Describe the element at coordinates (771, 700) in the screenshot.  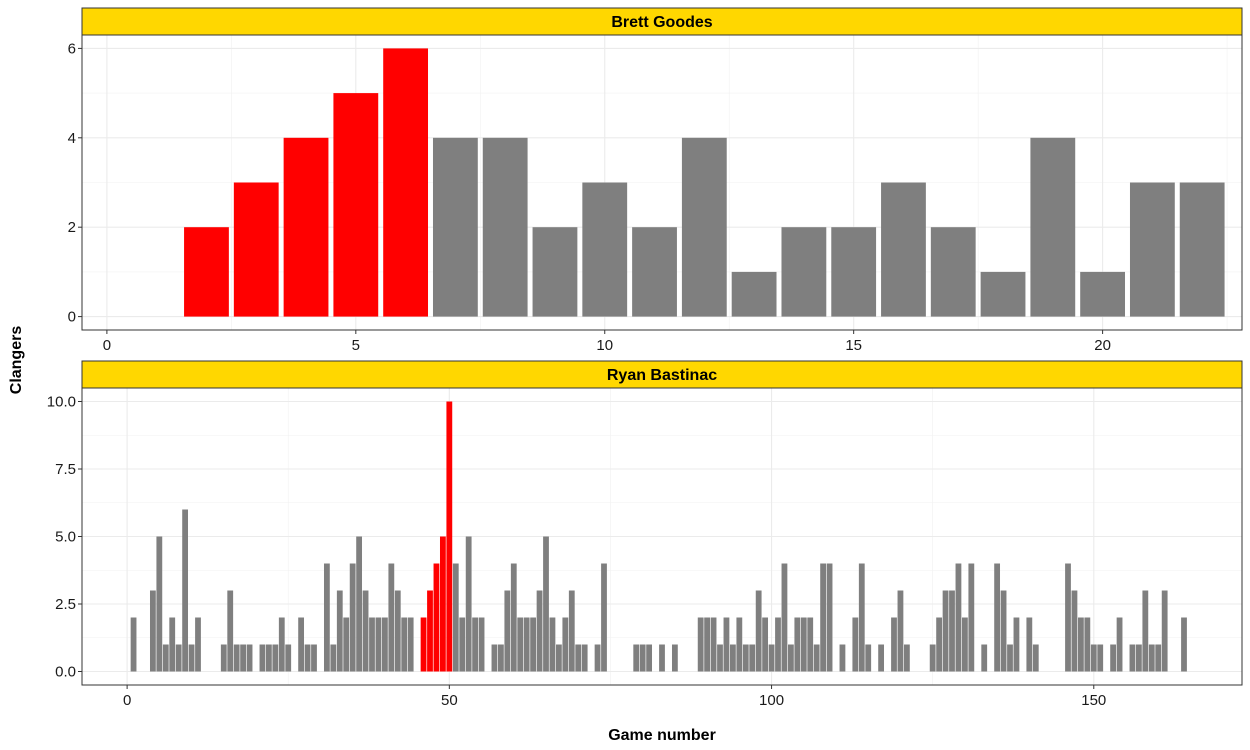
I see `x-tick-label: 100` at that location.